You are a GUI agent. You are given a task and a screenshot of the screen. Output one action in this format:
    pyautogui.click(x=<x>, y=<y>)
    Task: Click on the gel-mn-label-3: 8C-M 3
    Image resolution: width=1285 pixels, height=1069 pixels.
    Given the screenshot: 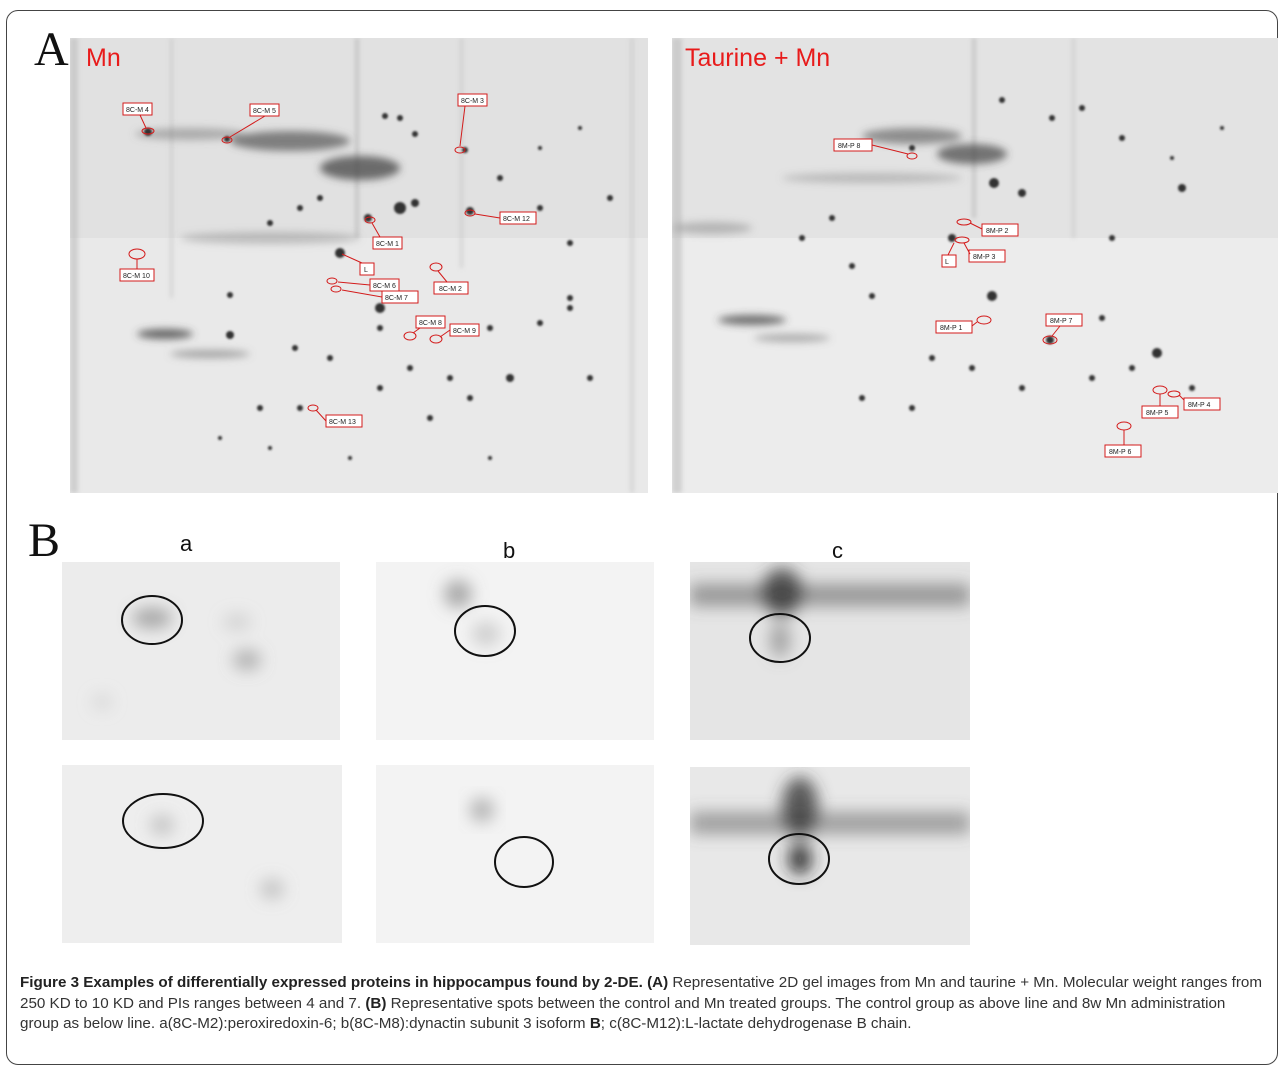 What is the action you would take?
    pyautogui.click(x=472, y=101)
    